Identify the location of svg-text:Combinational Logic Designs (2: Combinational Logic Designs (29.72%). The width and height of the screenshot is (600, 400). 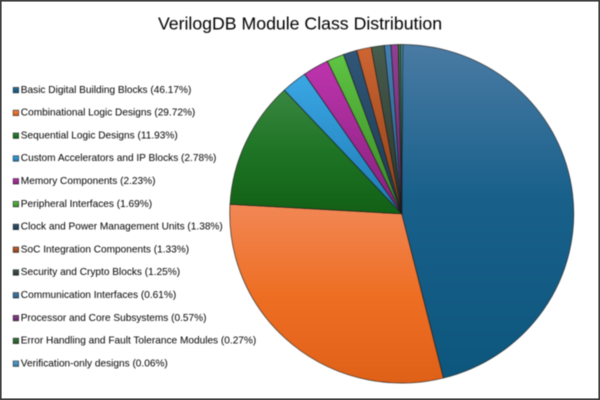
(108, 113).